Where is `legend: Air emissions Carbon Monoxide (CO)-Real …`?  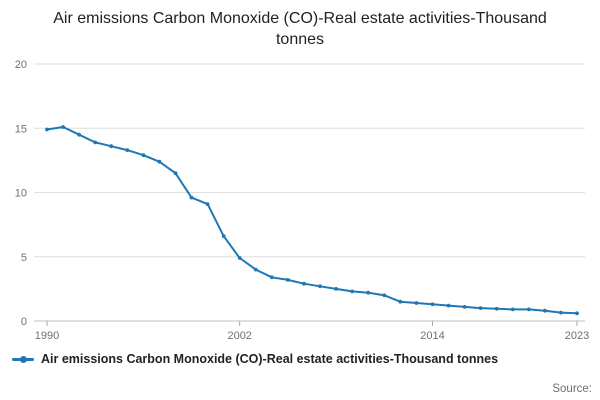 legend: Air emissions Carbon Monoxide (CO)-Real … is located at coordinates (300, 358).